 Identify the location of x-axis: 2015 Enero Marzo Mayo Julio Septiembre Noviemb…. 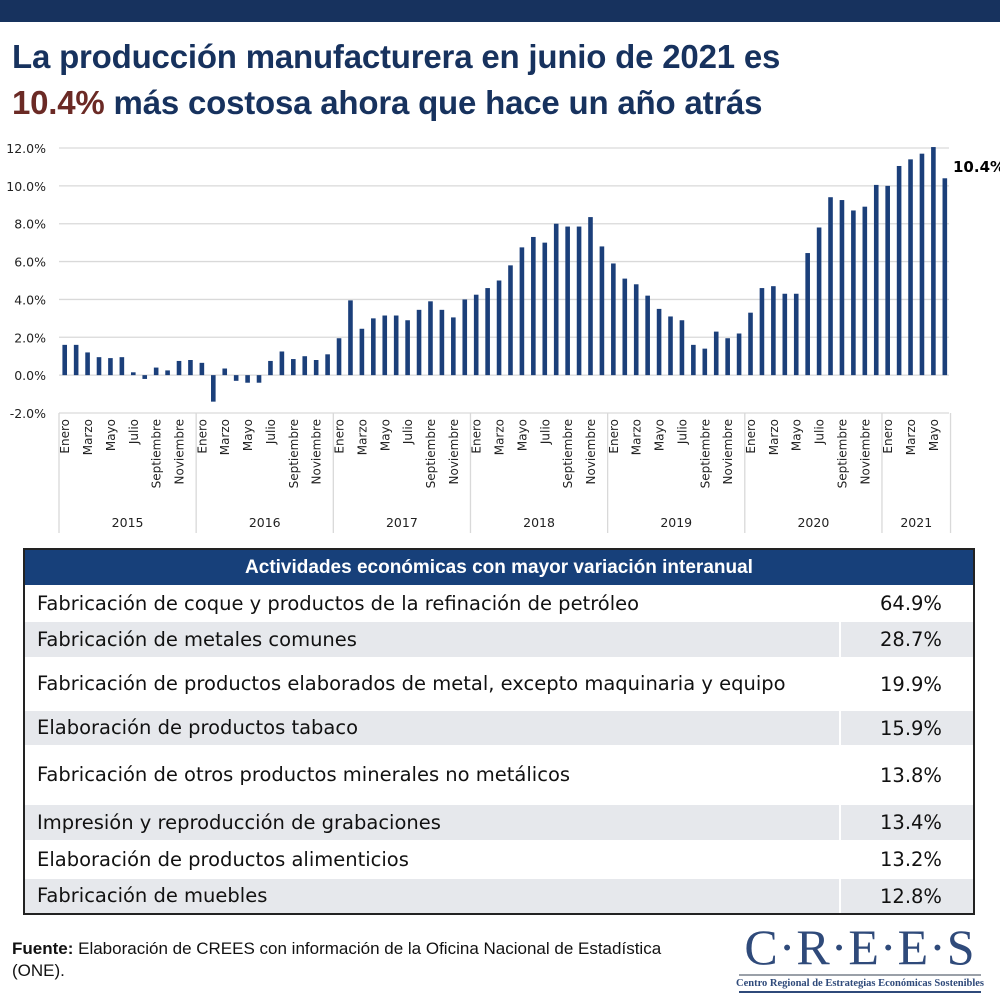
(505, 472).